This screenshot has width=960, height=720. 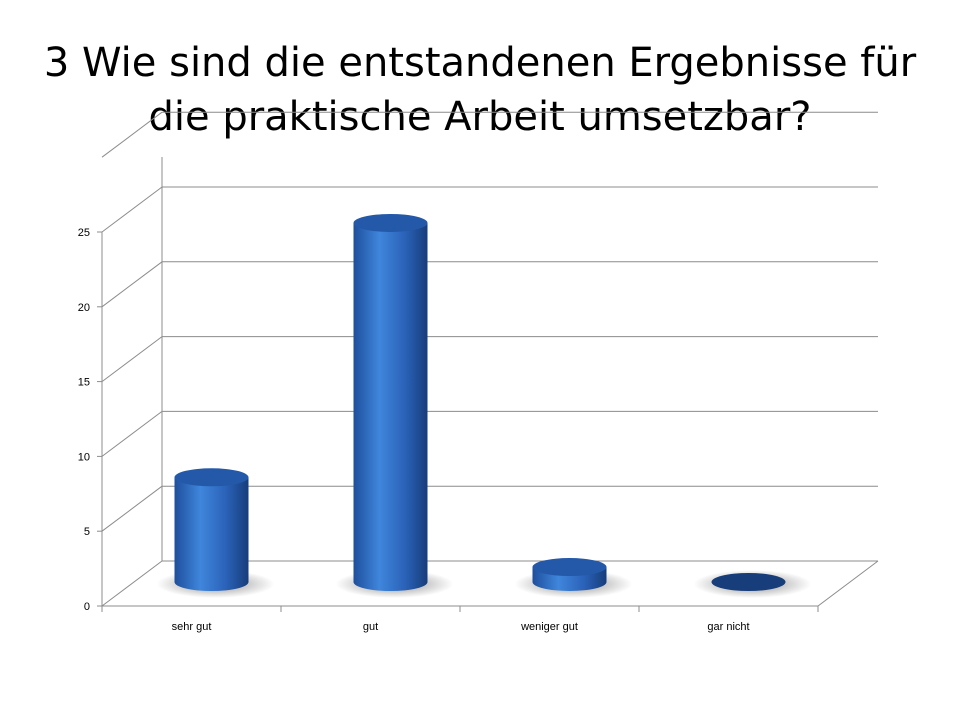 What do you see at coordinates (84, 383) in the screenshot?
I see `y-tick-label: 15` at bounding box center [84, 383].